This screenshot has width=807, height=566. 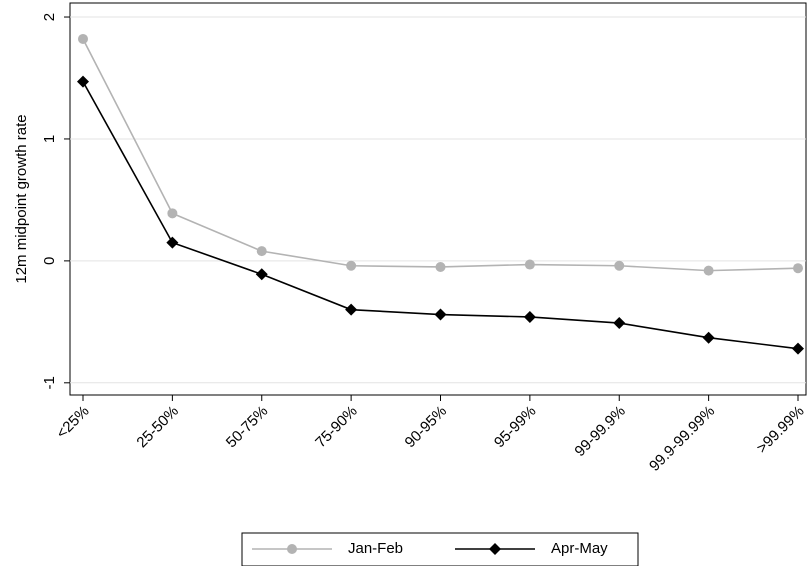 I want to click on legend-label: Apr-May, so click(x=579, y=548).